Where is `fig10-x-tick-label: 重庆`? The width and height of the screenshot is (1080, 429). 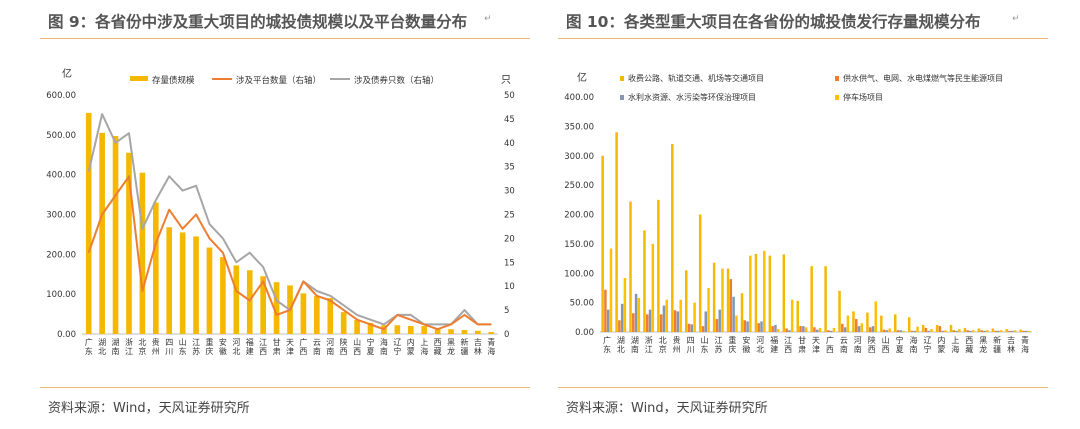 fig10-x-tick-label: 重庆 is located at coordinates (732, 344).